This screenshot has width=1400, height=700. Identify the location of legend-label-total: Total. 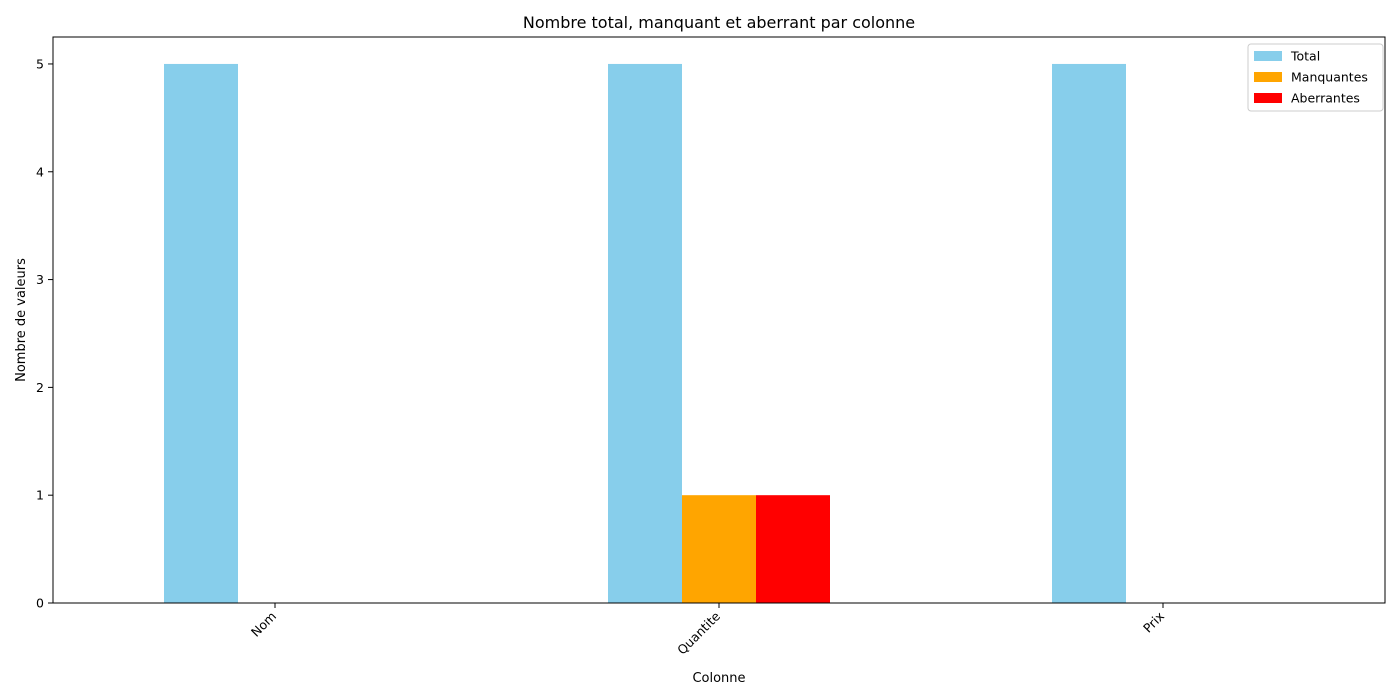
(1305, 56).